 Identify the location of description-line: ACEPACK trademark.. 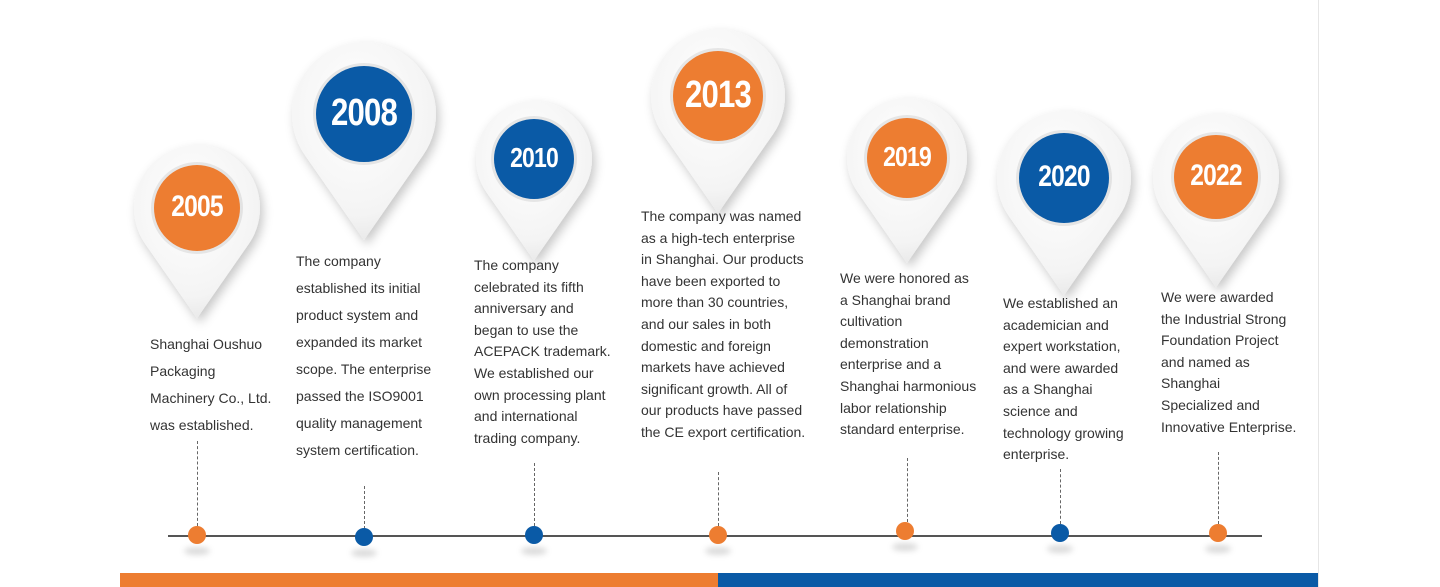
(542, 351).